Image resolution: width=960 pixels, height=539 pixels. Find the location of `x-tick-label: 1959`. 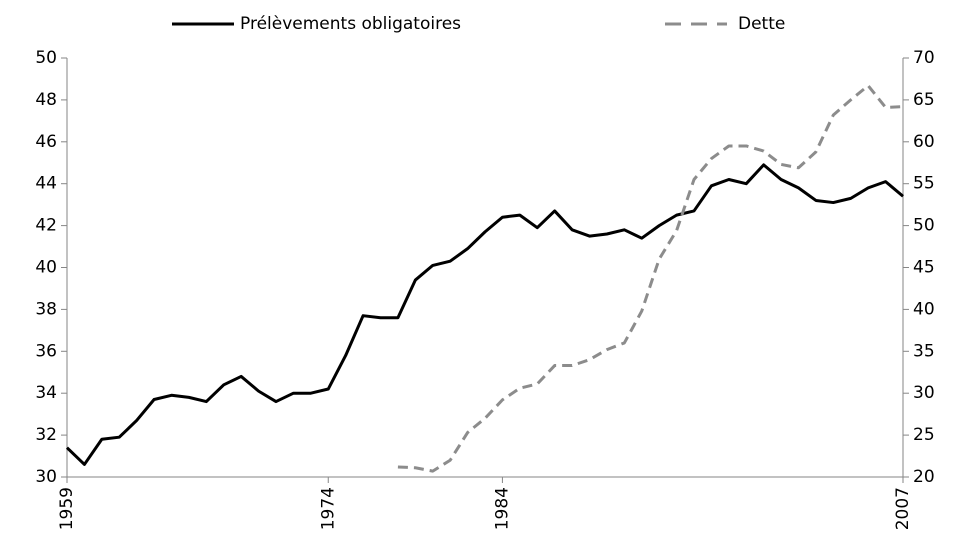

x-tick-label: 1959 is located at coordinates (67, 508).